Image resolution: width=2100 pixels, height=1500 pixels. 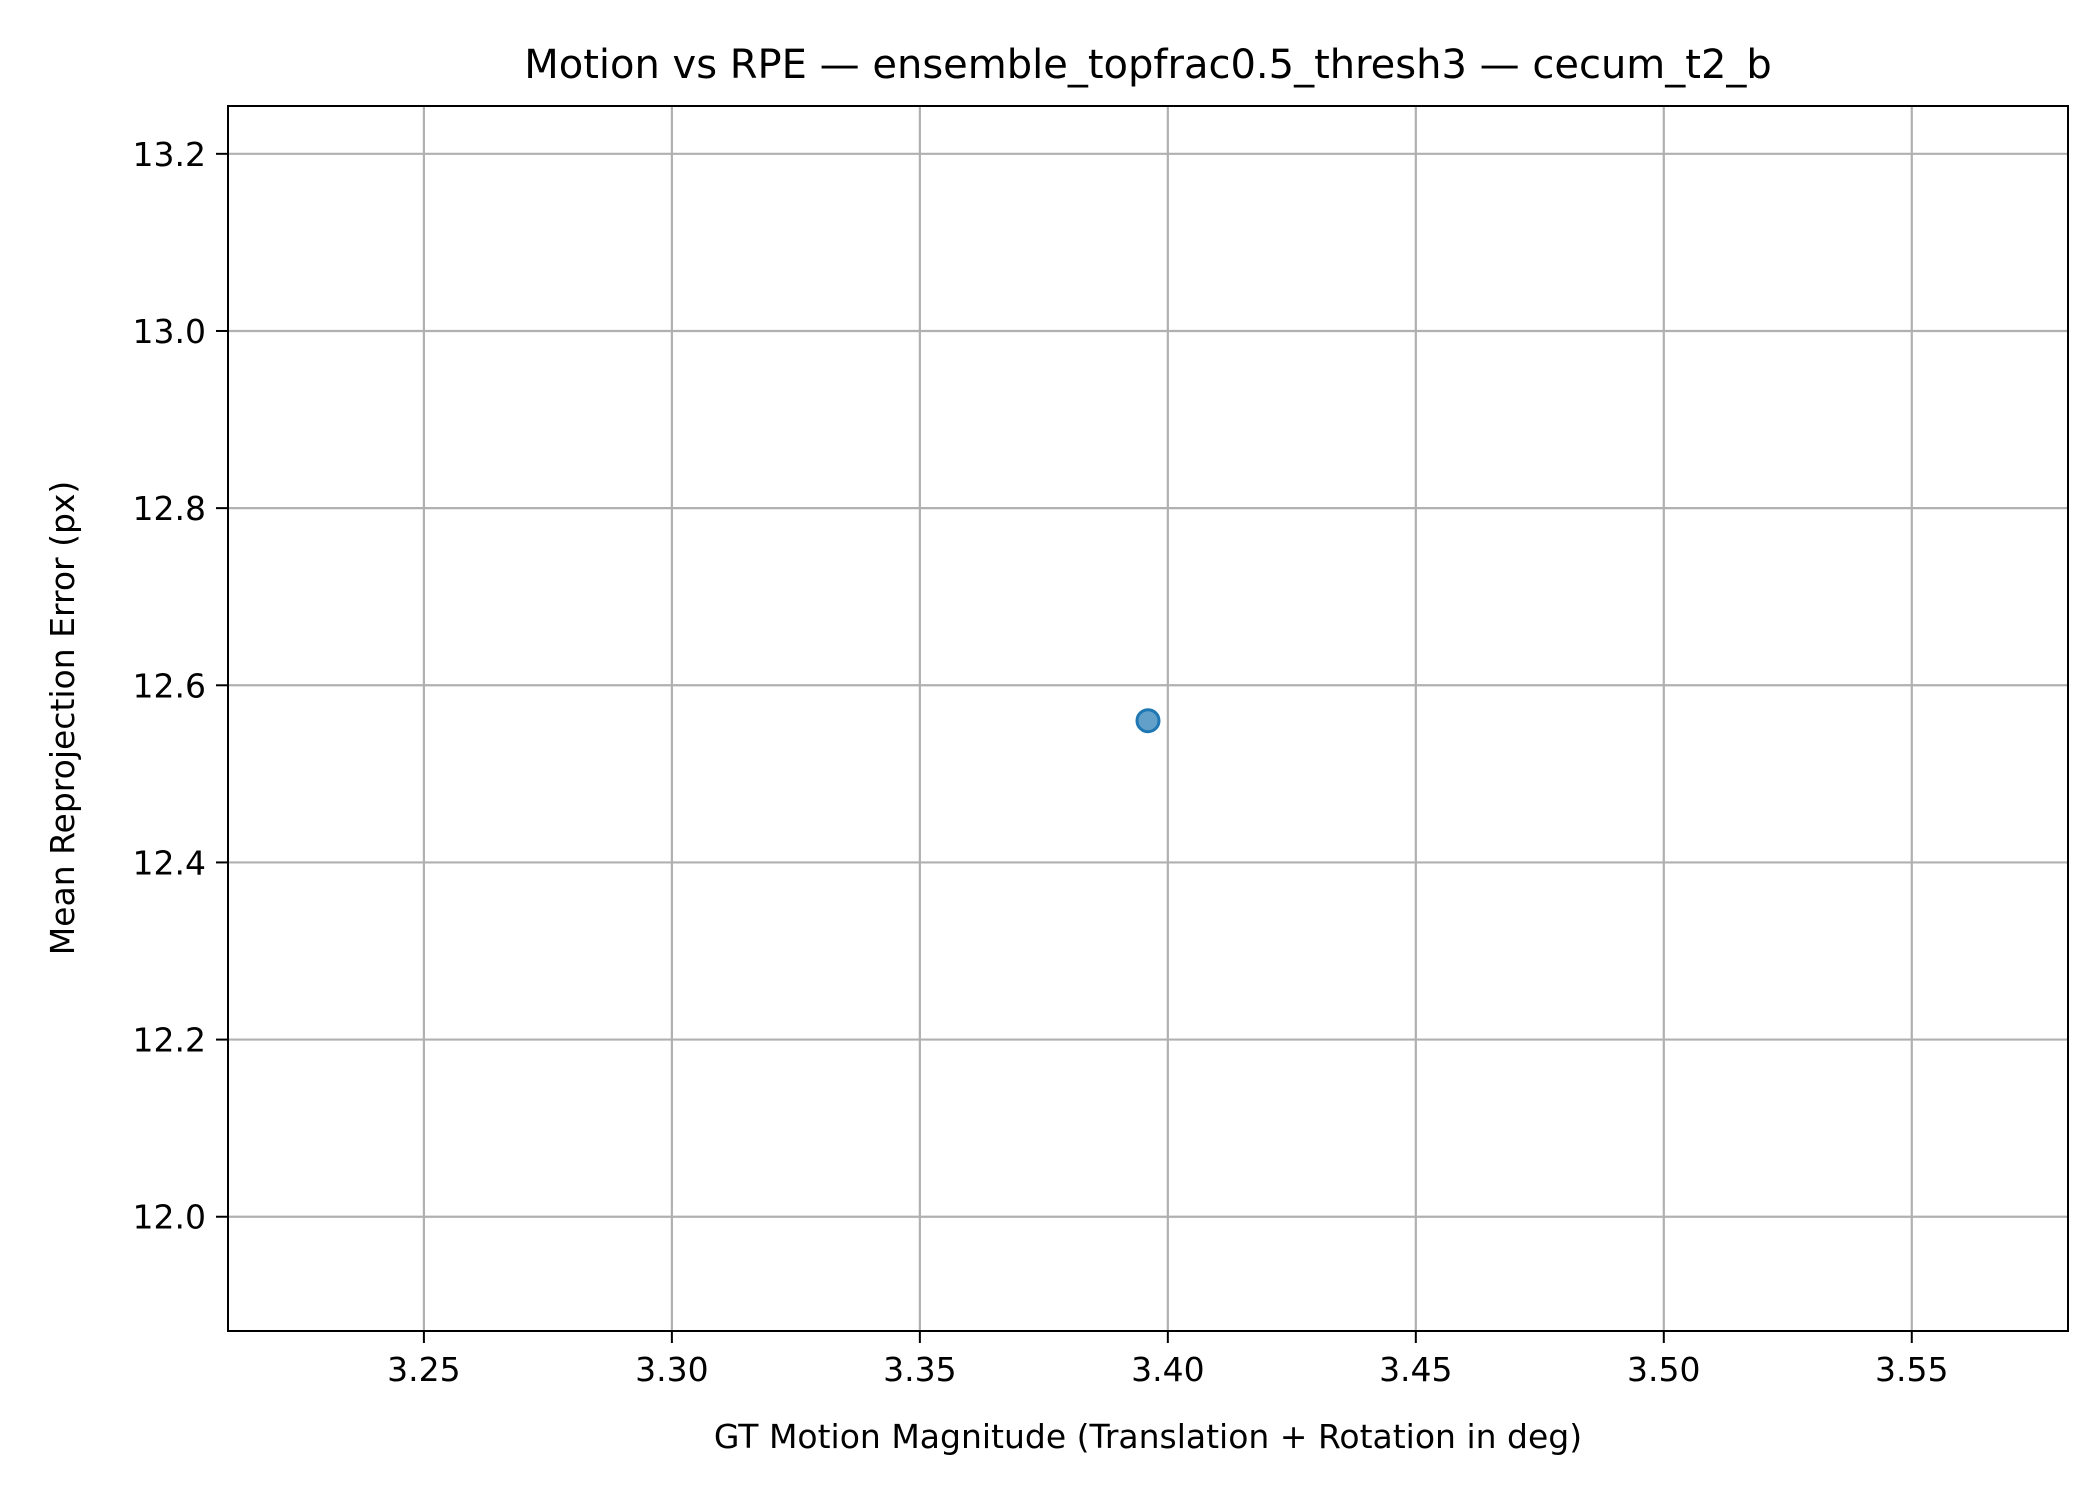 What do you see at coordinates (62, 718) in the screenshot?
I see `y-axis-label: Mean Reprojection Error (px)` at bounding box center [62, 718].